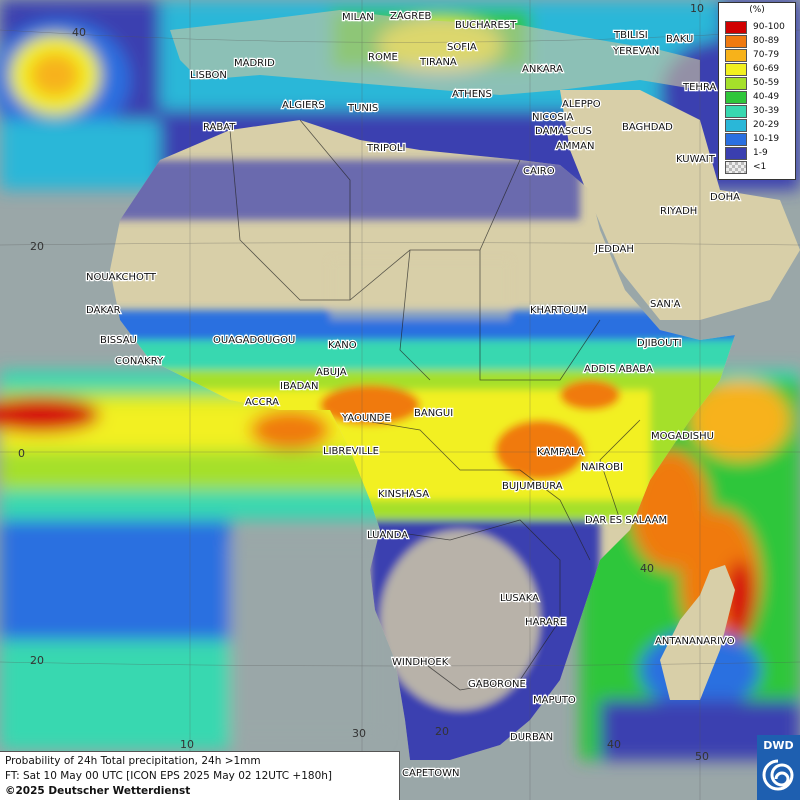 The height and width of the screenshot is (800, 800). I want to click on europe-land, so click(435, 52).